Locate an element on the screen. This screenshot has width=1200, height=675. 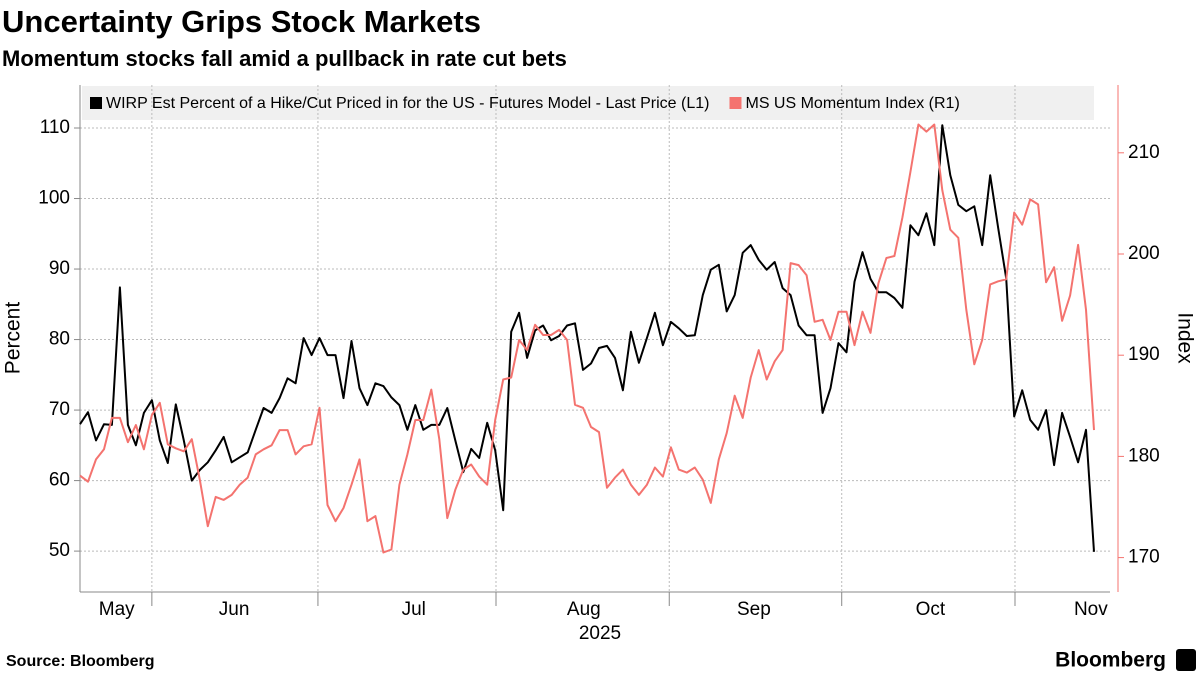
y2-tick-label: 190 is located at coordinates (1144, 354).